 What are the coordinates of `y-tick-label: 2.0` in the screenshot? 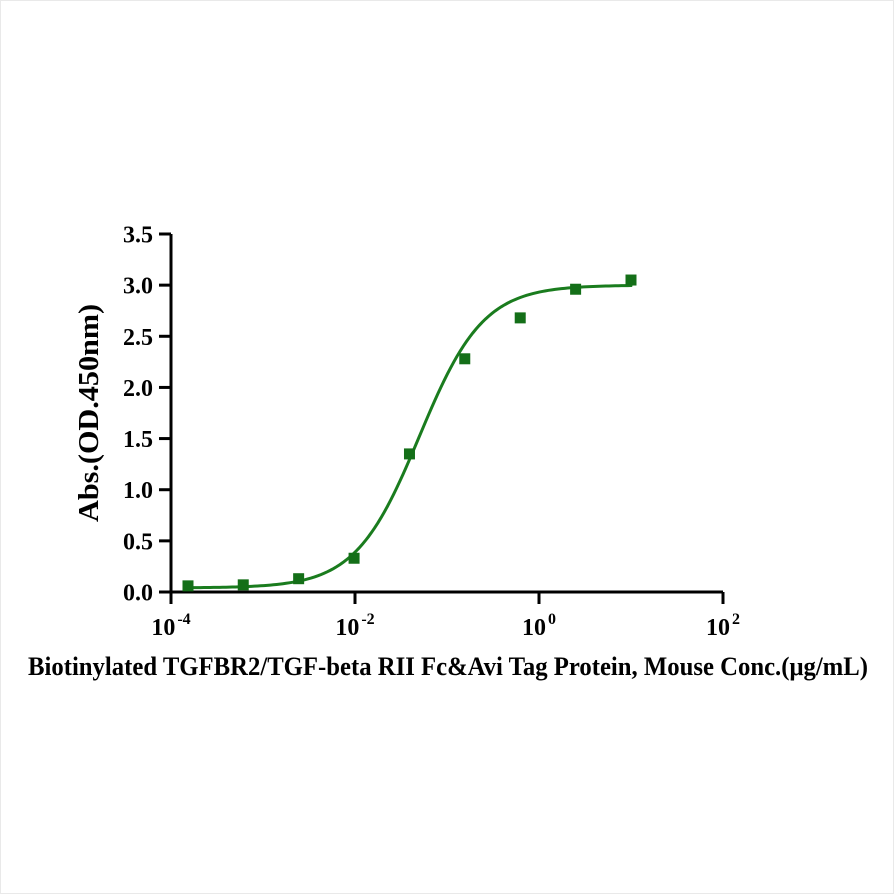 It's located at (138, 389).